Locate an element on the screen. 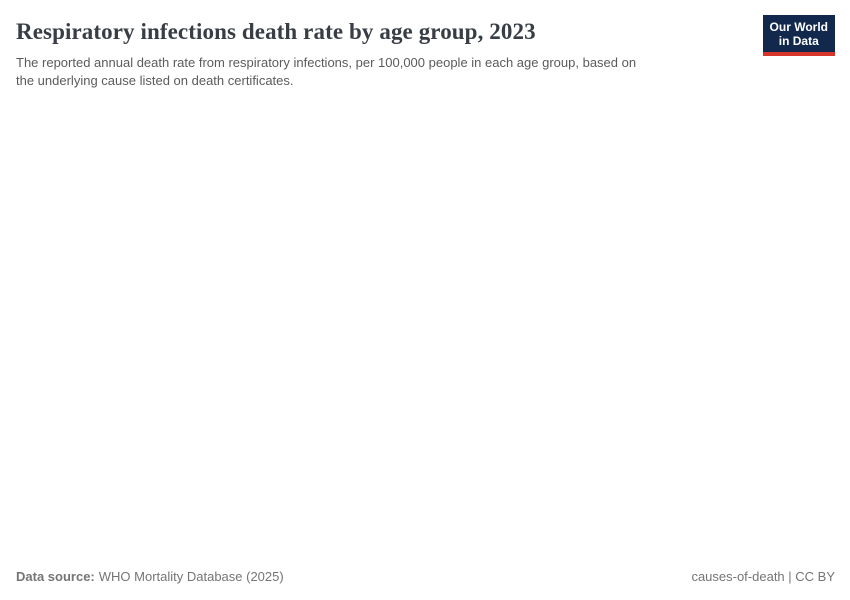 The width and height of the screenshot is (850, 600). owid-logo-line2: in Data is located at coordinates (798, 41).